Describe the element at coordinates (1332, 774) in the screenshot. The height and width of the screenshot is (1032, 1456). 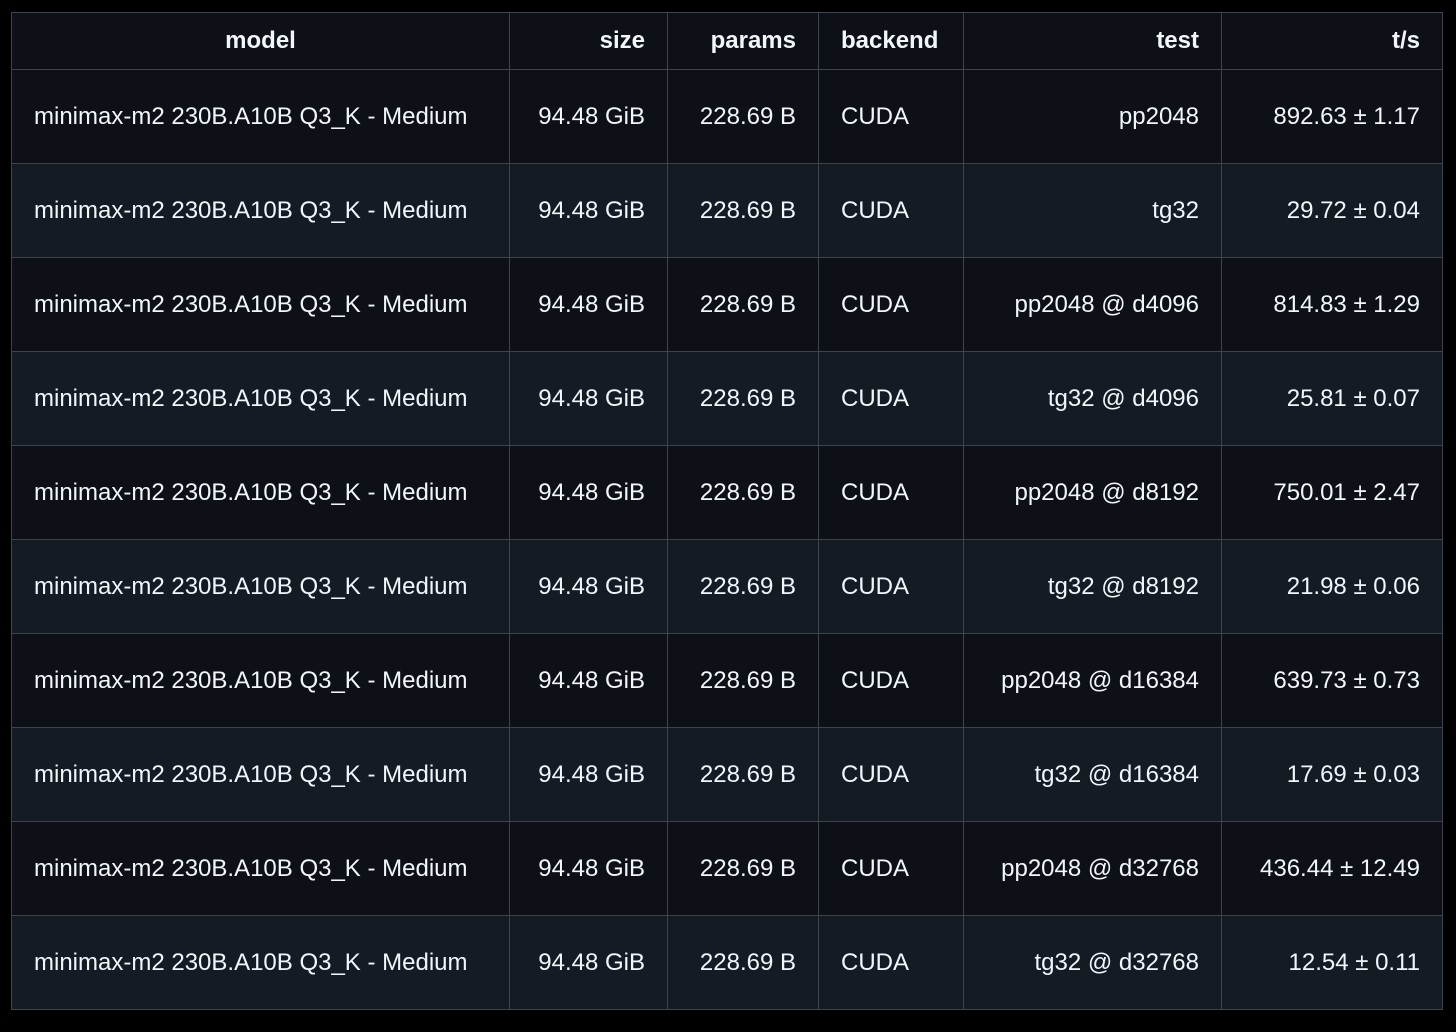
I see `cell-tokens-per-second: 17.69 ± 0.03` at that location.